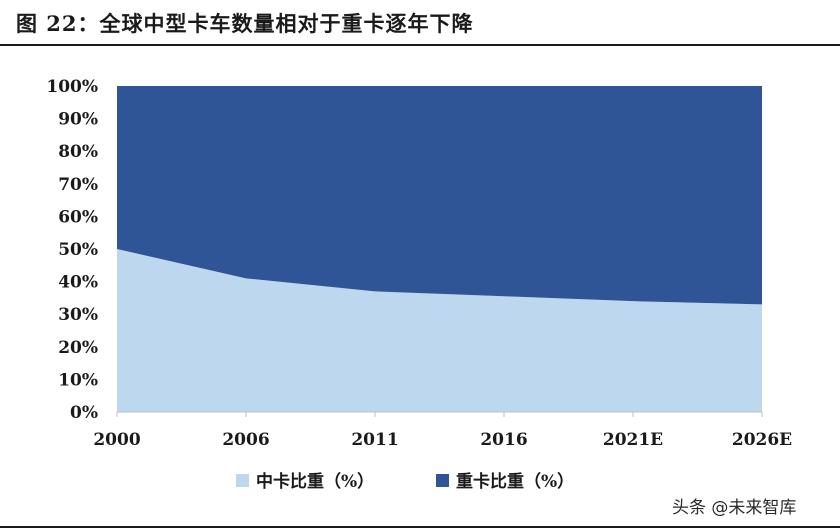 The image size is (840, 531). I want to click on y-tick-label: 10%, so click(78, 380).